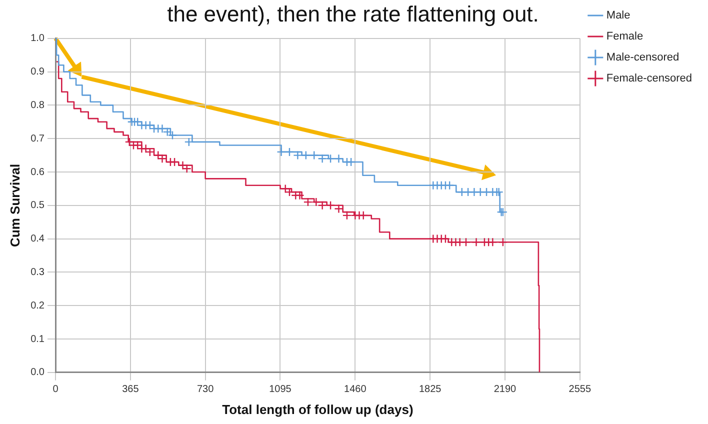 This screenshot has height=424, width=708. I want to click on x-axis-title: Total length of follow up (days), so click(318, 409).